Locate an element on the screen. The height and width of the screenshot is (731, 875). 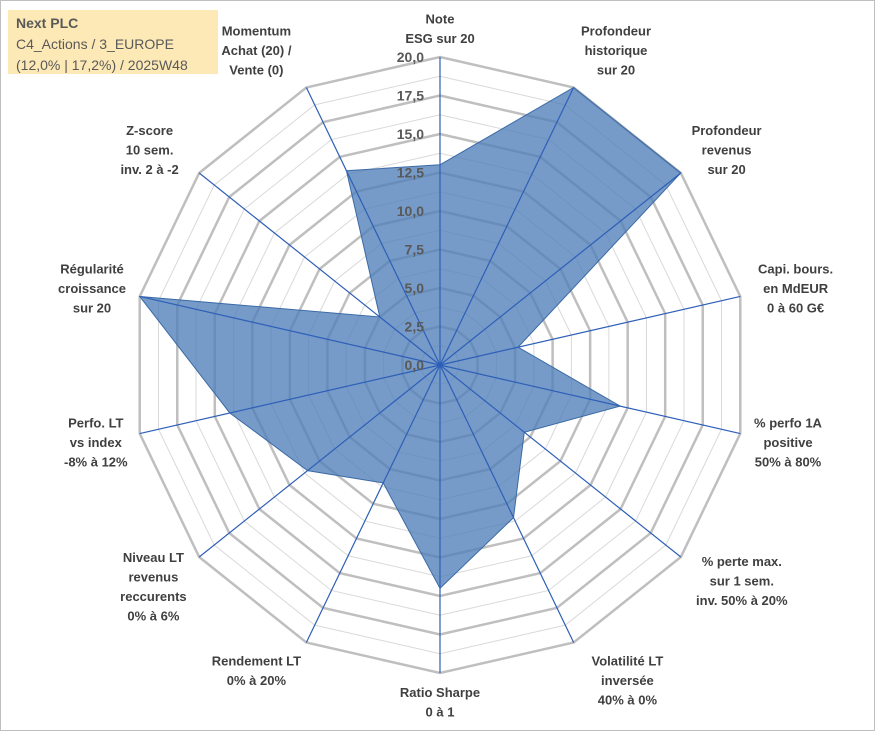
category-label: Rendement LT 0% à 20% is located at coordinates (256, 671).